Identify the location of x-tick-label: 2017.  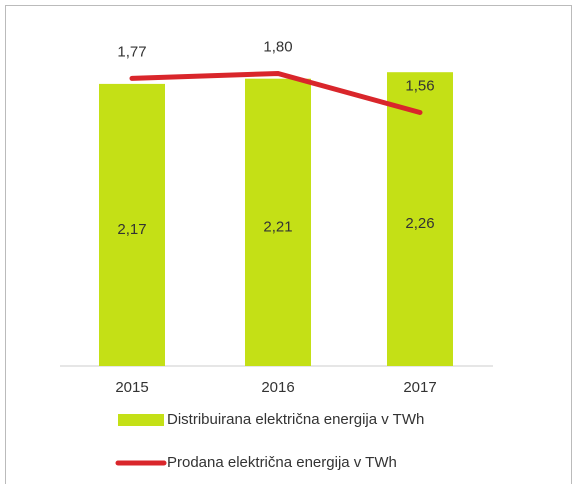
(419, 387).